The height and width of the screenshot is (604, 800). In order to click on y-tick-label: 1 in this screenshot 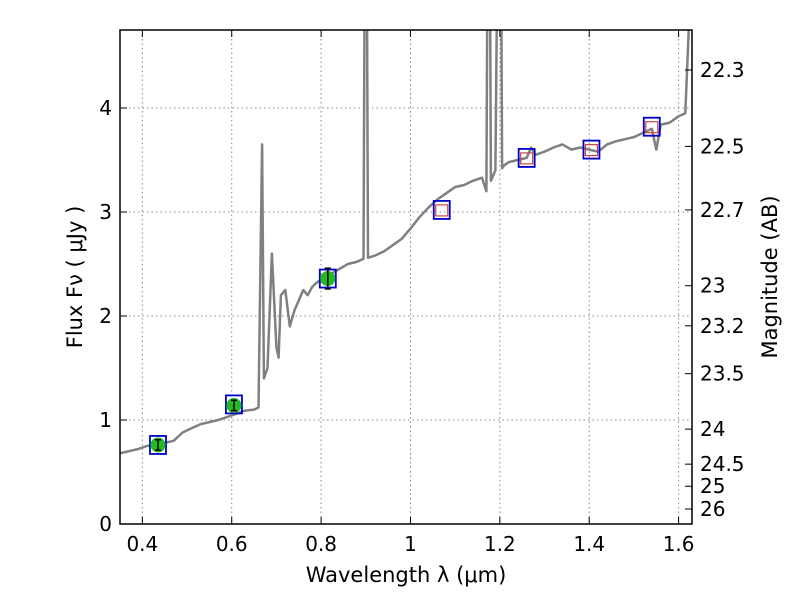, I will do `click(105, 420)`.